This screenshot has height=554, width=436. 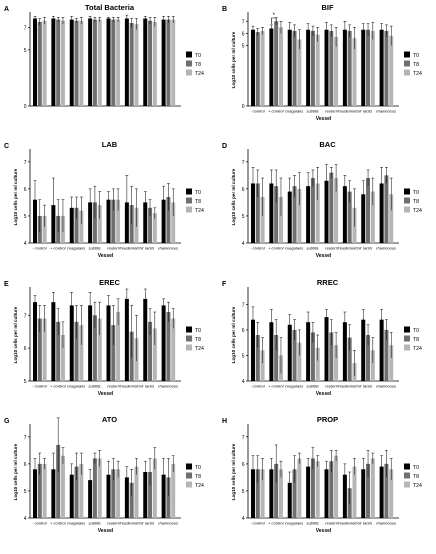 What do you see at coordinates (104, 56) in the screenshot?
I see `chart-svg: A Total Bacteria 0 5 7 T0 T8 T24` at bounding box center [104, 56].